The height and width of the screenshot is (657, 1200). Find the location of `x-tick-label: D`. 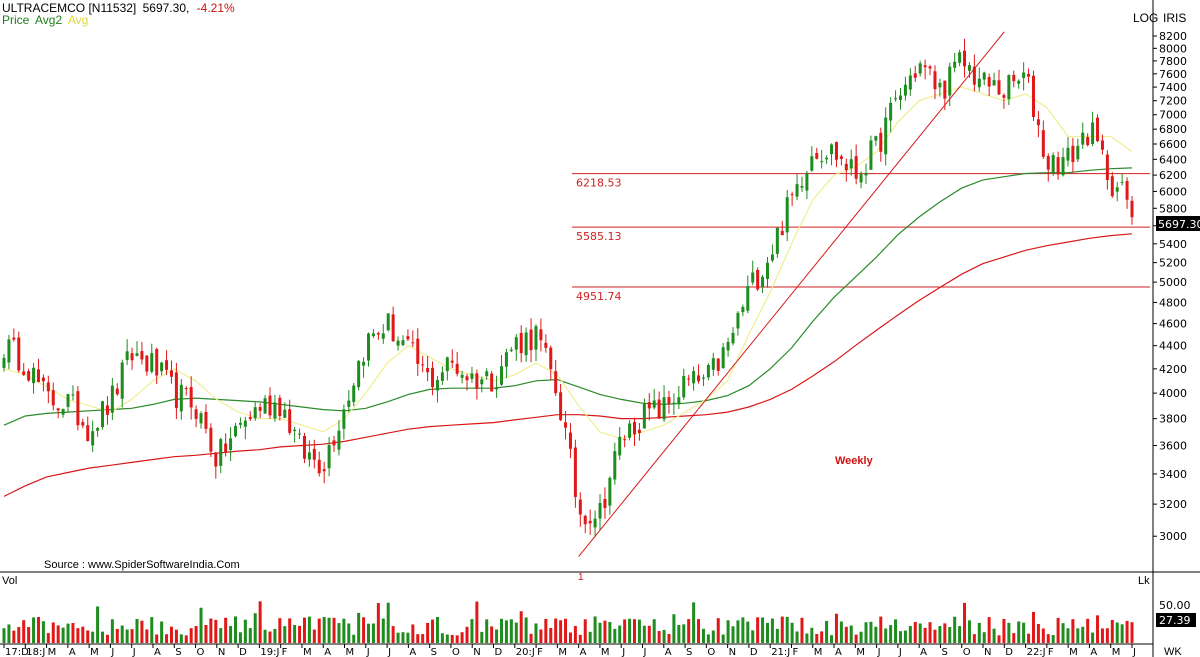

x-tick-label: D is located at coordinates (243, 652).